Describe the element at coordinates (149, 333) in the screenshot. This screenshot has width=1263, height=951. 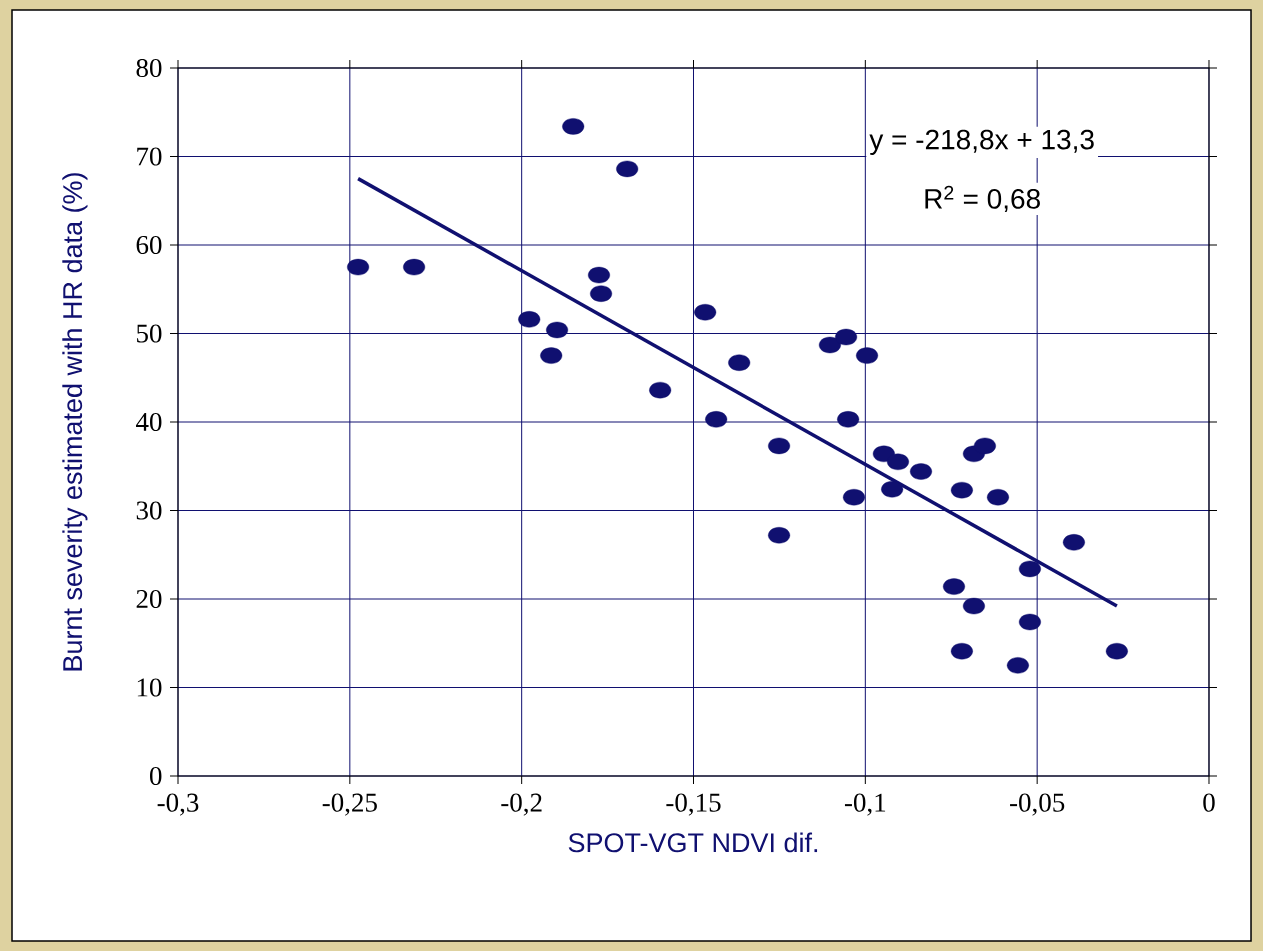
I see `y-tick-label: 50` at that location.